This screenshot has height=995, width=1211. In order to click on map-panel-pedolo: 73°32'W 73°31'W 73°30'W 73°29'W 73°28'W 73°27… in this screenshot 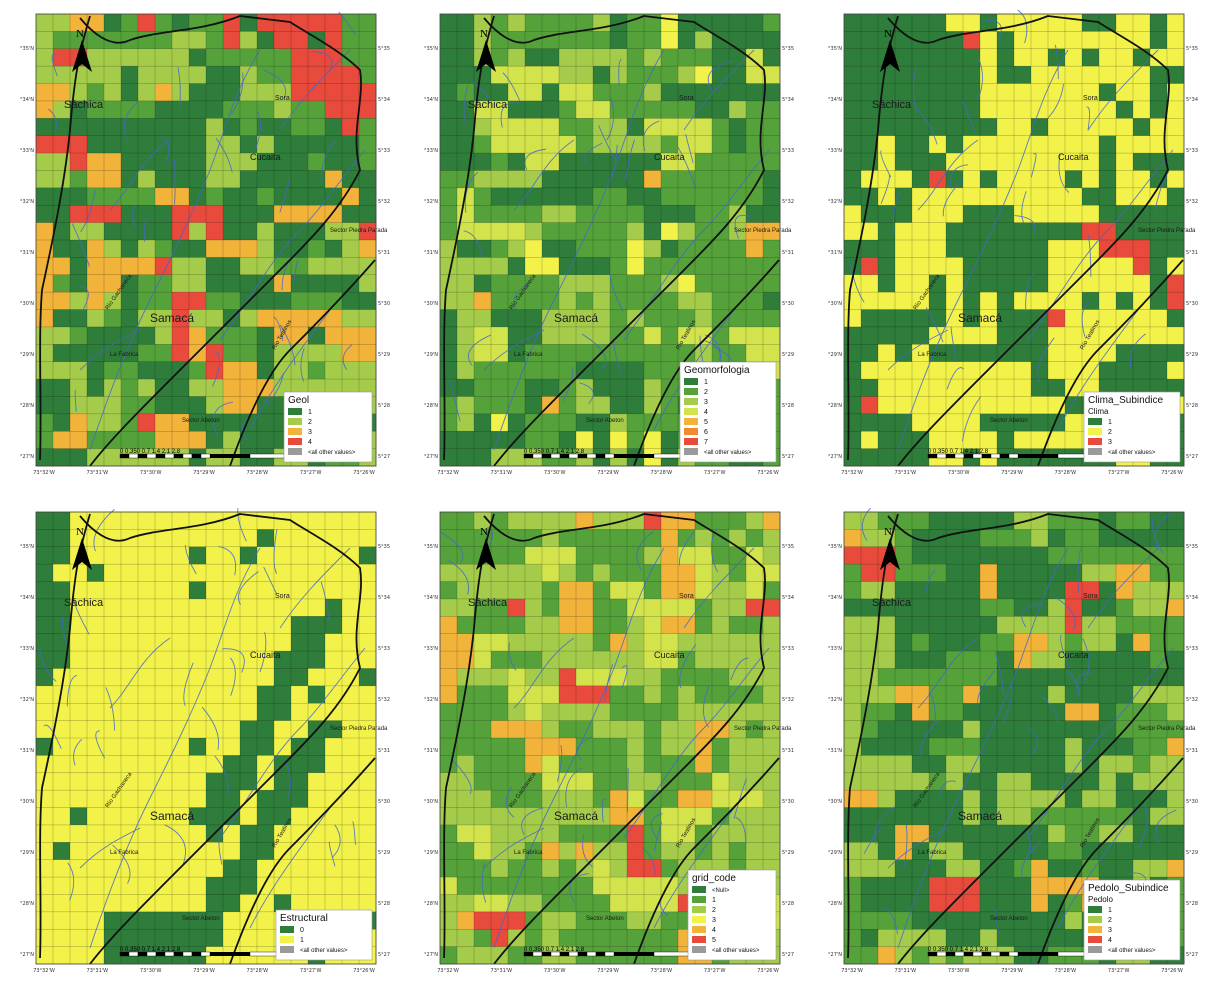, I will do `click(1013, 751)`.